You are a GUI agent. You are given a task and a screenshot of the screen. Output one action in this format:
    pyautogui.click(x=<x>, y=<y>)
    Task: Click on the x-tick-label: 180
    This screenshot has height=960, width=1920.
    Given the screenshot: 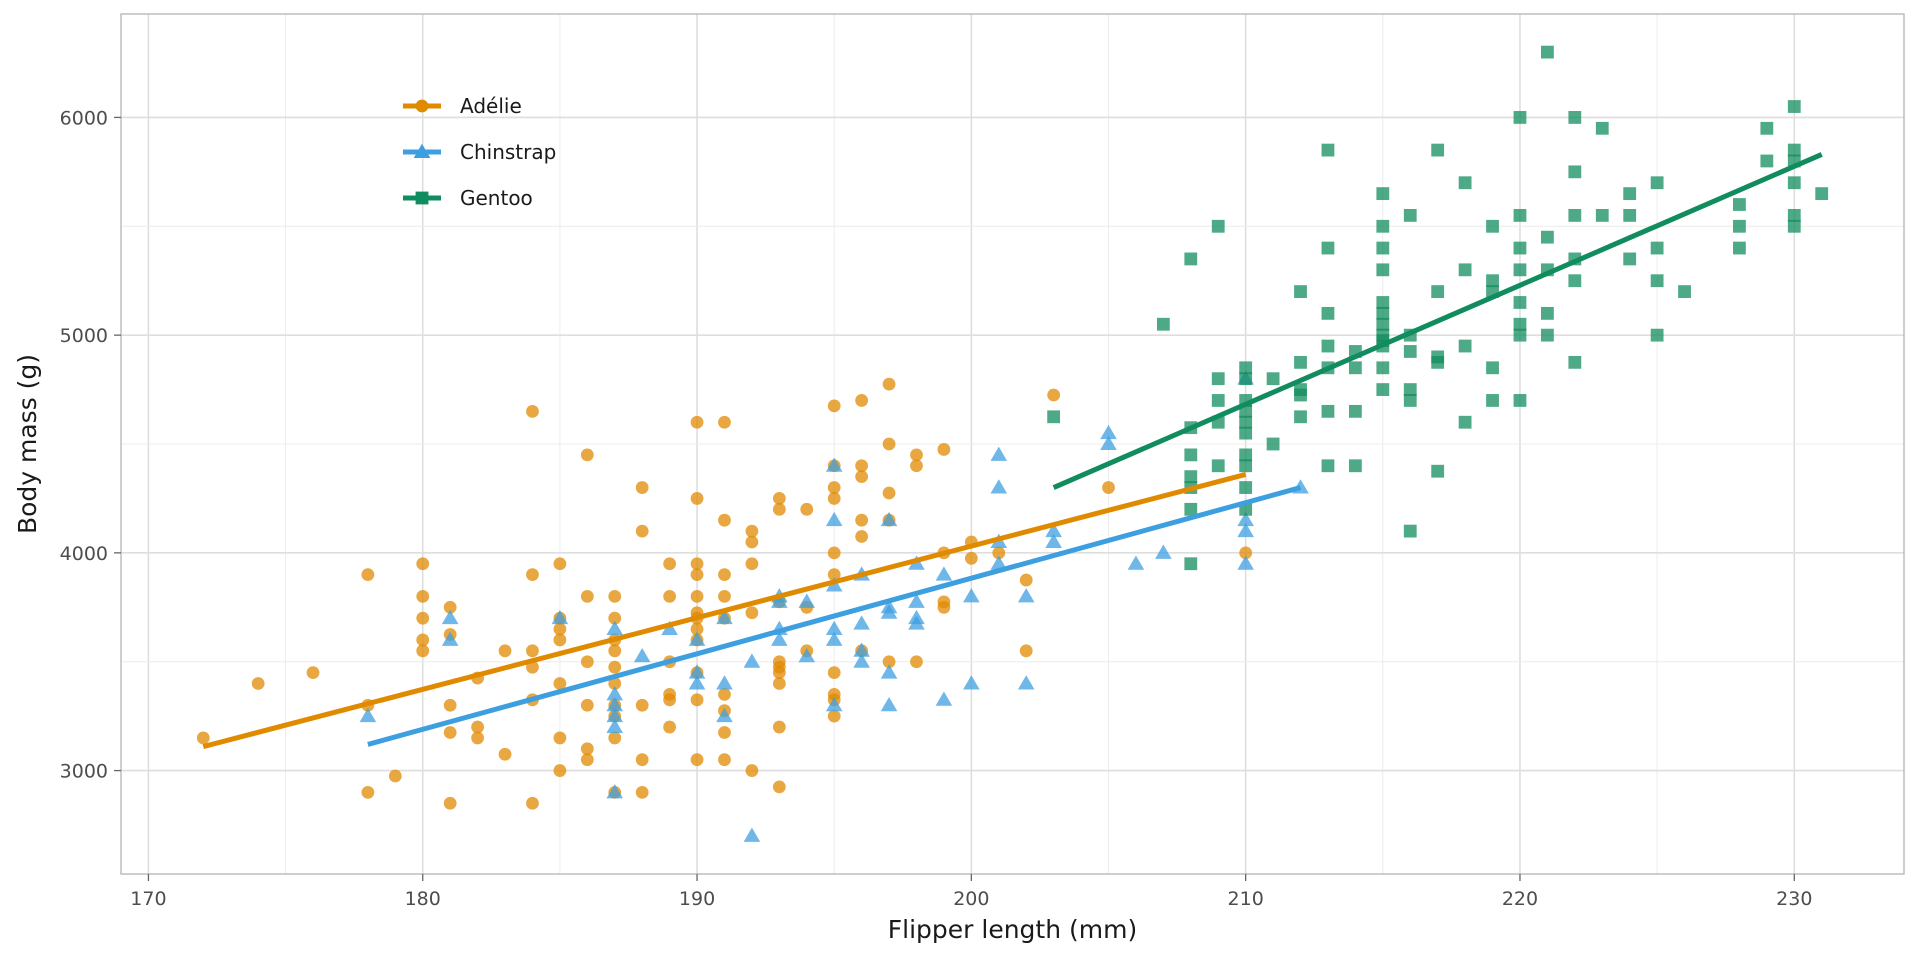 What is the action you would take?
    pyautogui.click(x=423, y=899)
    